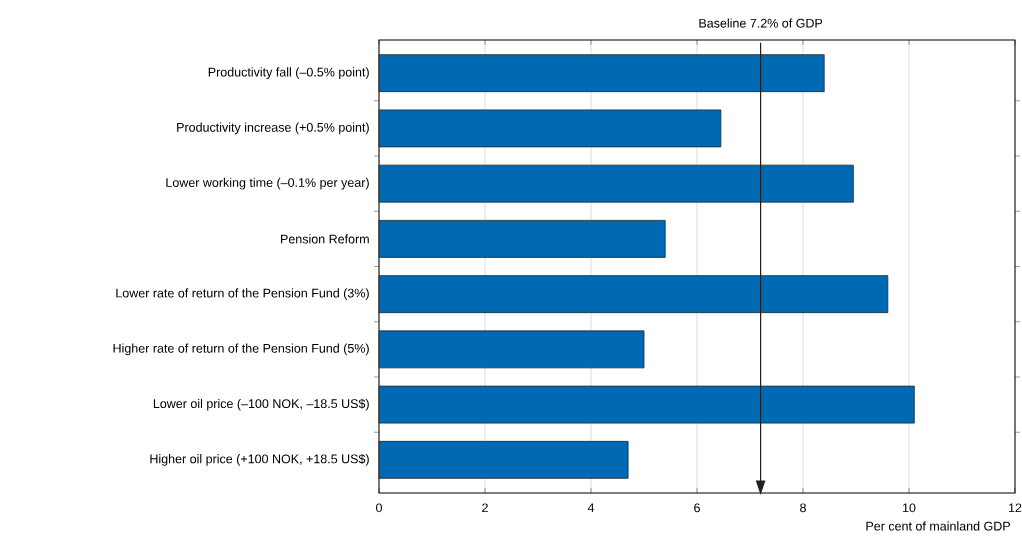 Image resolution: width=1022 pixels, height=554 pixels. I want to click on x-tick-label: 0, so click(379, 508).